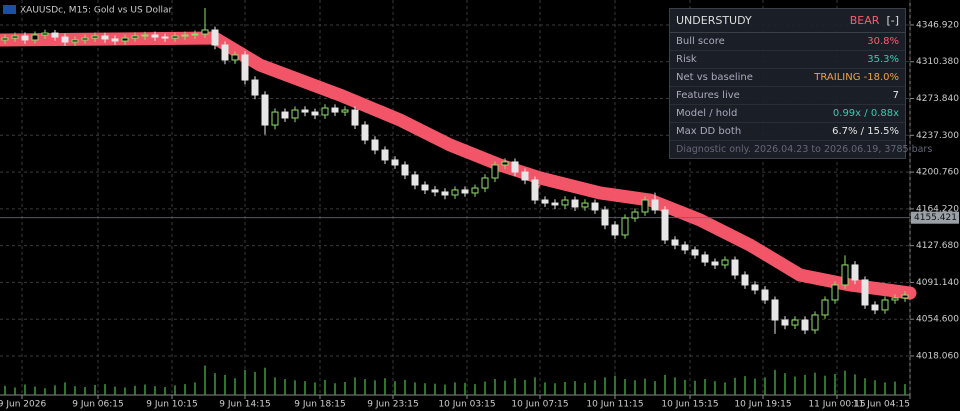 This screenshot has height=411, width=960. What do you see at coordinates (787, 42) in the screenshot?
I see `panel-row: Bull score 30.8%` at bounding box center [787, 42].